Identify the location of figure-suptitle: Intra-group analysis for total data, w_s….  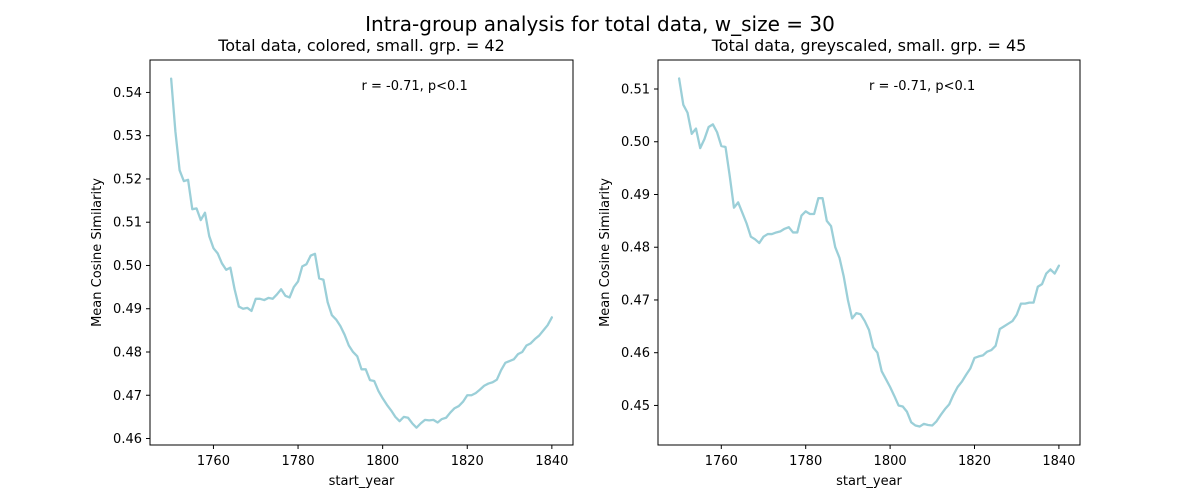
(600, 24).